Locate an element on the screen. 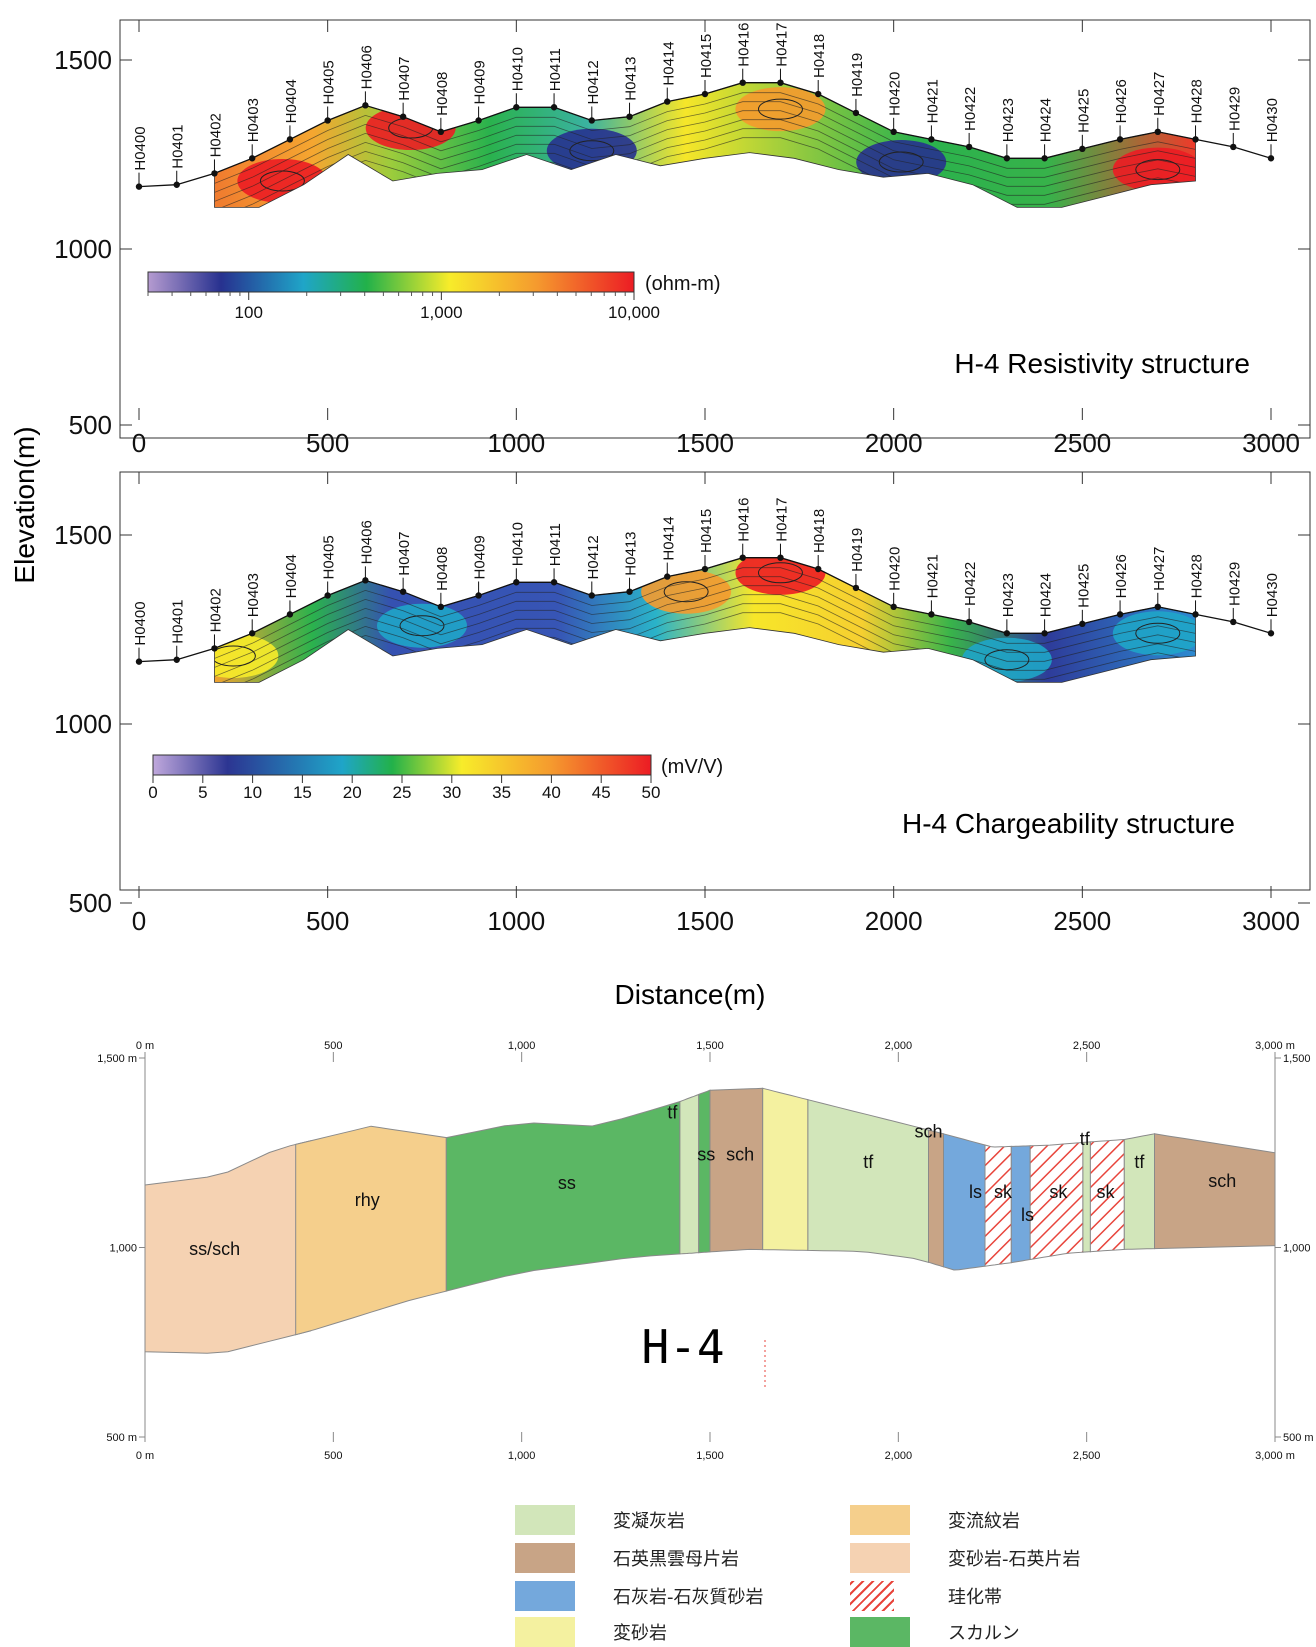  station-label: H0407 is located at coordinates (404, 553).